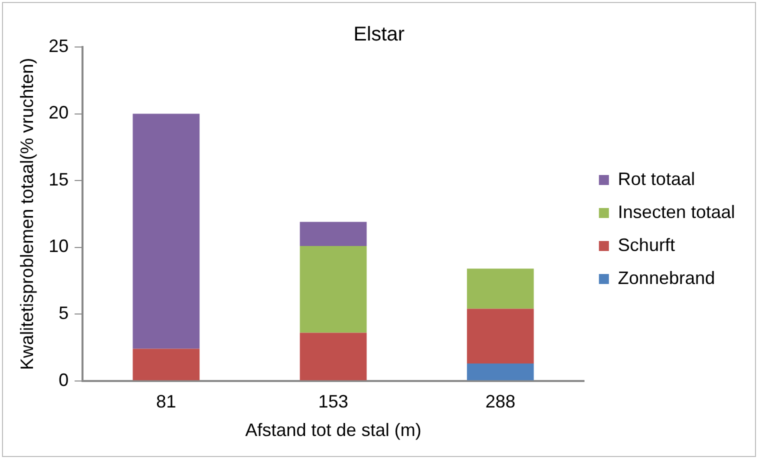  Describe the element at coordinates (646, 244) in the screenshot. I see `legend-label: Schurft` at that location.